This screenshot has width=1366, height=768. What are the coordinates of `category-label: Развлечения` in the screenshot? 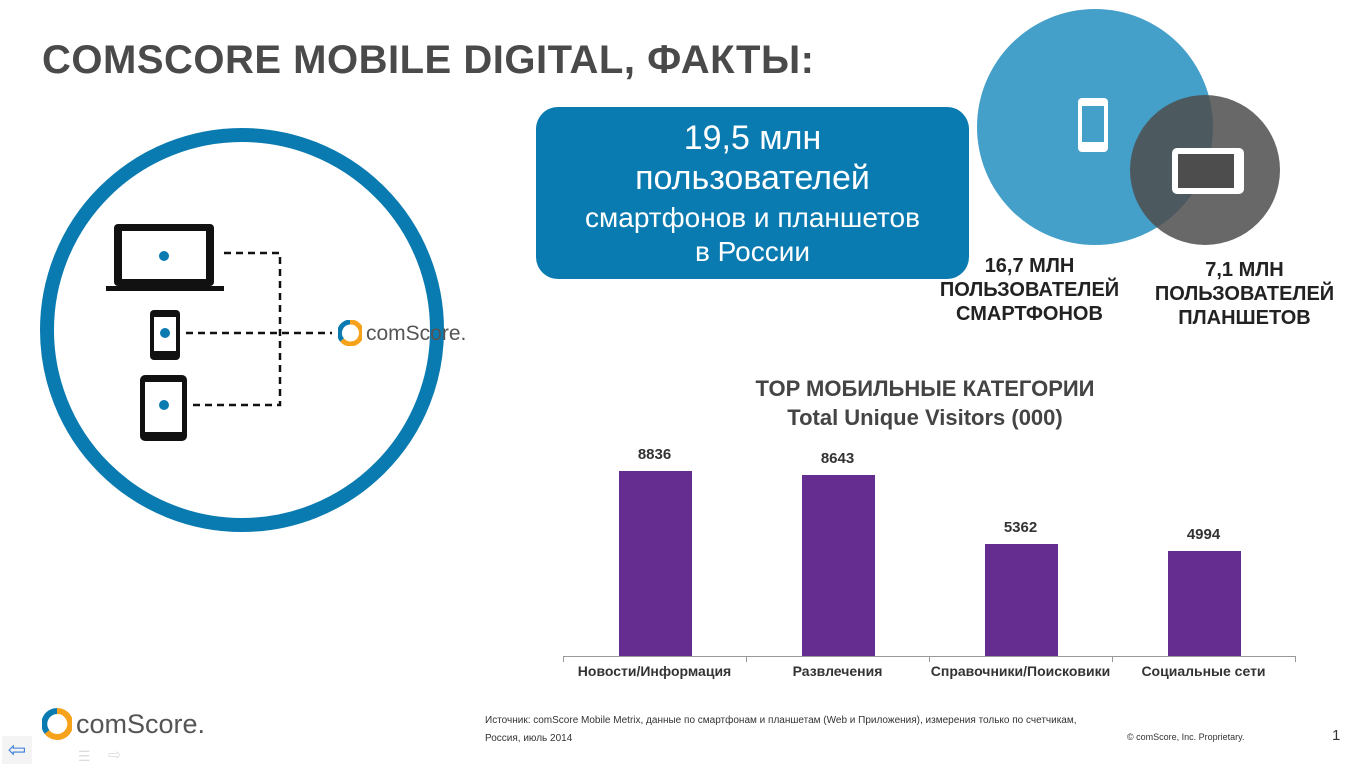 It's located at (837, 671).